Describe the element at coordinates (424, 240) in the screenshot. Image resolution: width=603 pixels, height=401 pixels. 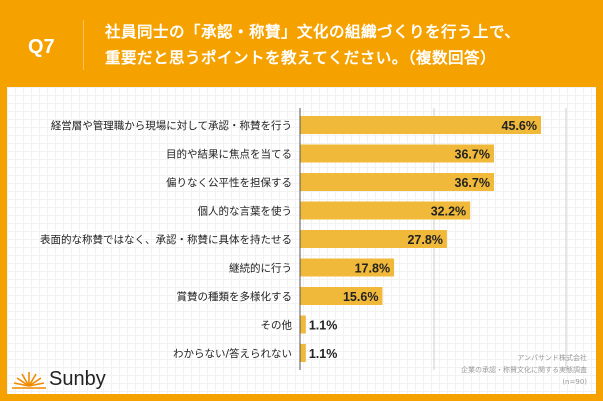
I see `data-label: 27.8%` at that location.